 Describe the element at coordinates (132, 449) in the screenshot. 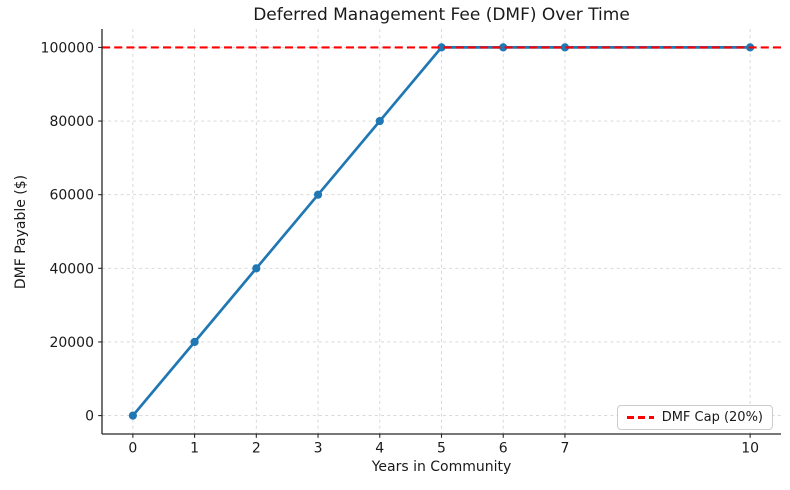

I see `x-tick-label: 0` at that location.